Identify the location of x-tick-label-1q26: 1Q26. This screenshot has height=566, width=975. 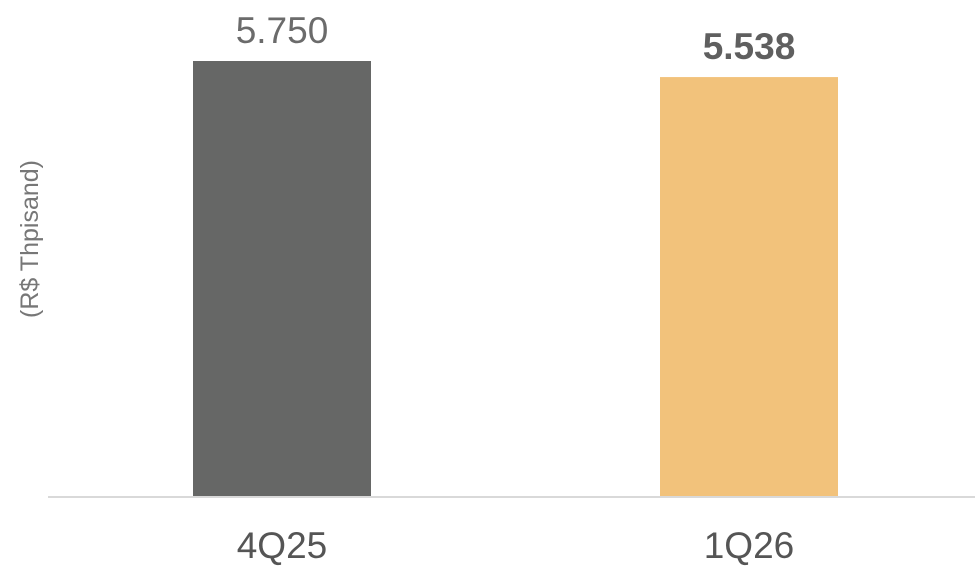
(749, 545).